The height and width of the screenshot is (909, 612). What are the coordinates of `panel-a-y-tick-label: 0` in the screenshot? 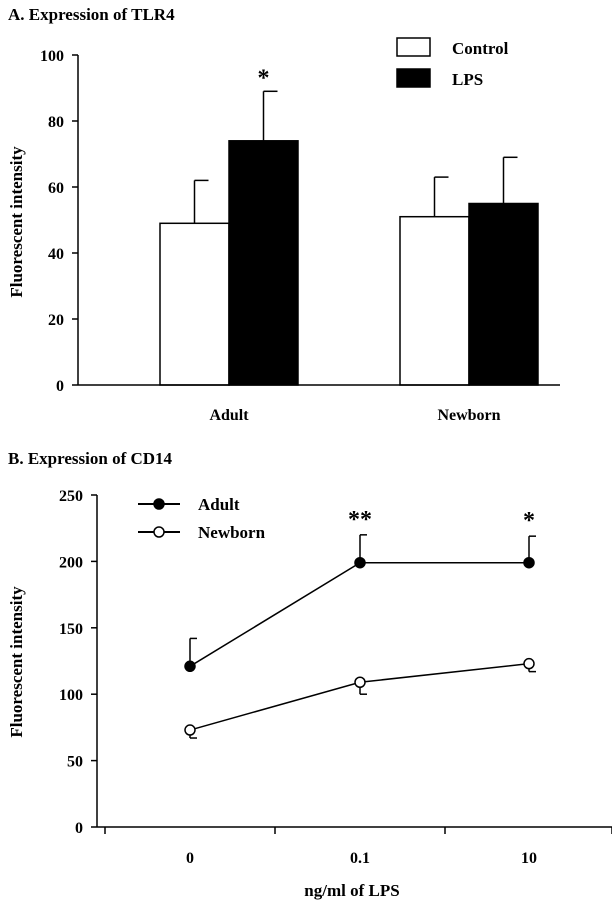 It's located at (60, 386).